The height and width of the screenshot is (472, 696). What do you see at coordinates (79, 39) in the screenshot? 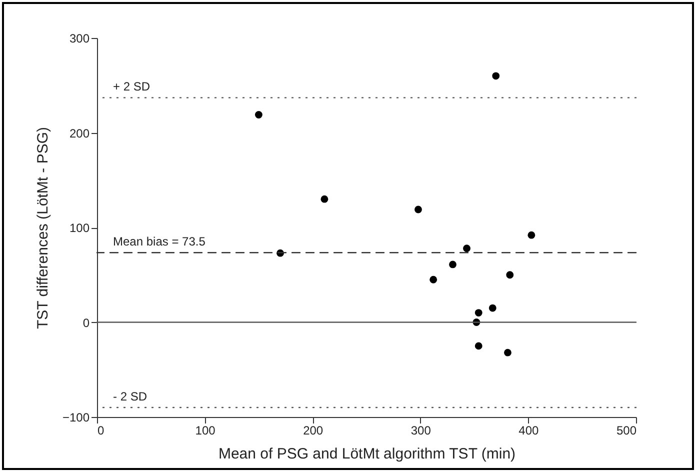
I see `y-tick-label: 300` at bounding box center [79, 39].